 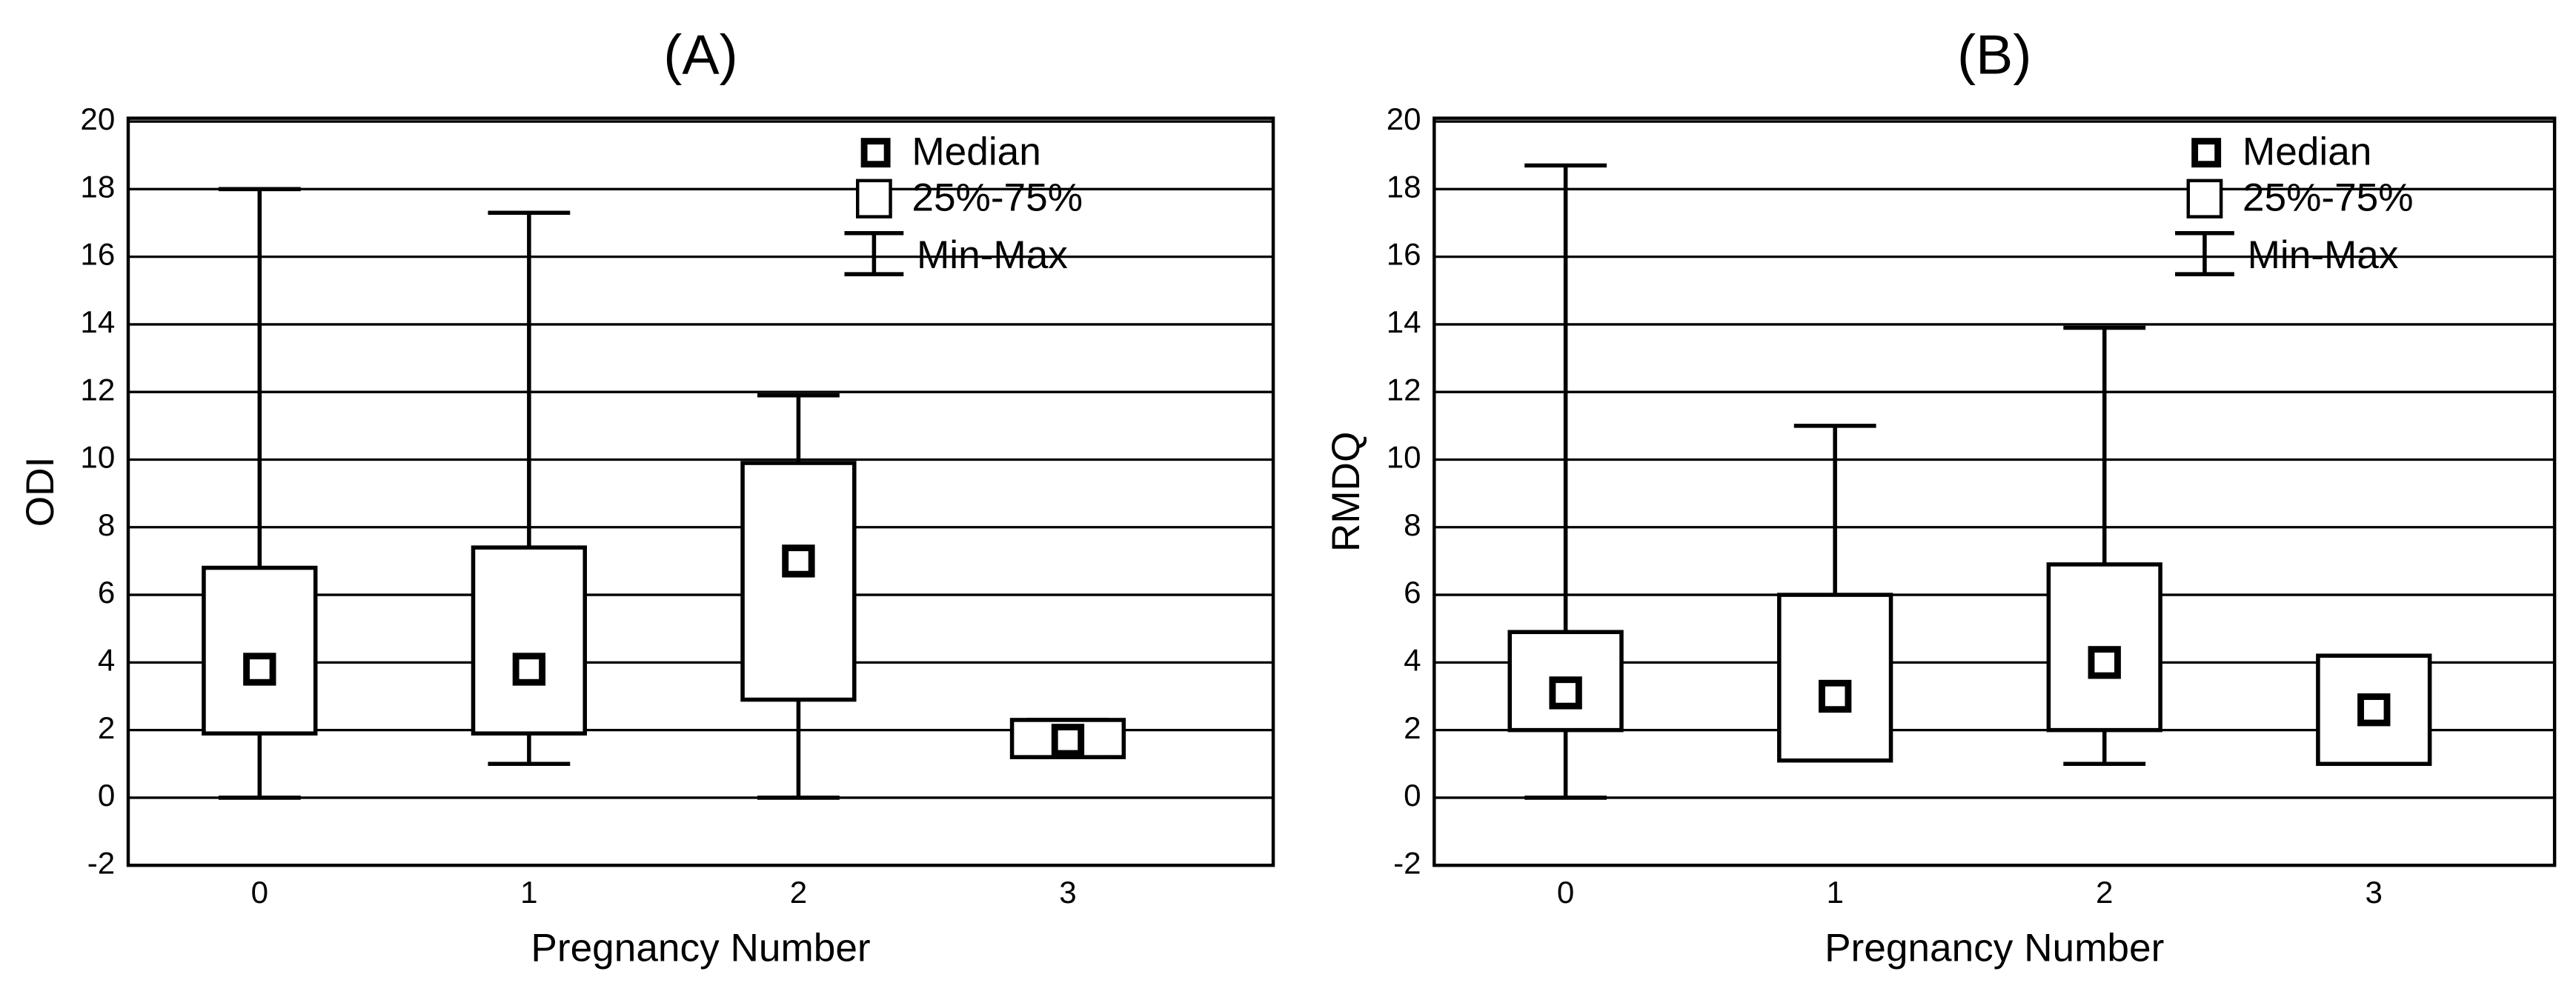 What do you see at coordinates (40, 492) in the screenshot?
I see `y-axis-label: ODI` at bounding box center [40, 492].